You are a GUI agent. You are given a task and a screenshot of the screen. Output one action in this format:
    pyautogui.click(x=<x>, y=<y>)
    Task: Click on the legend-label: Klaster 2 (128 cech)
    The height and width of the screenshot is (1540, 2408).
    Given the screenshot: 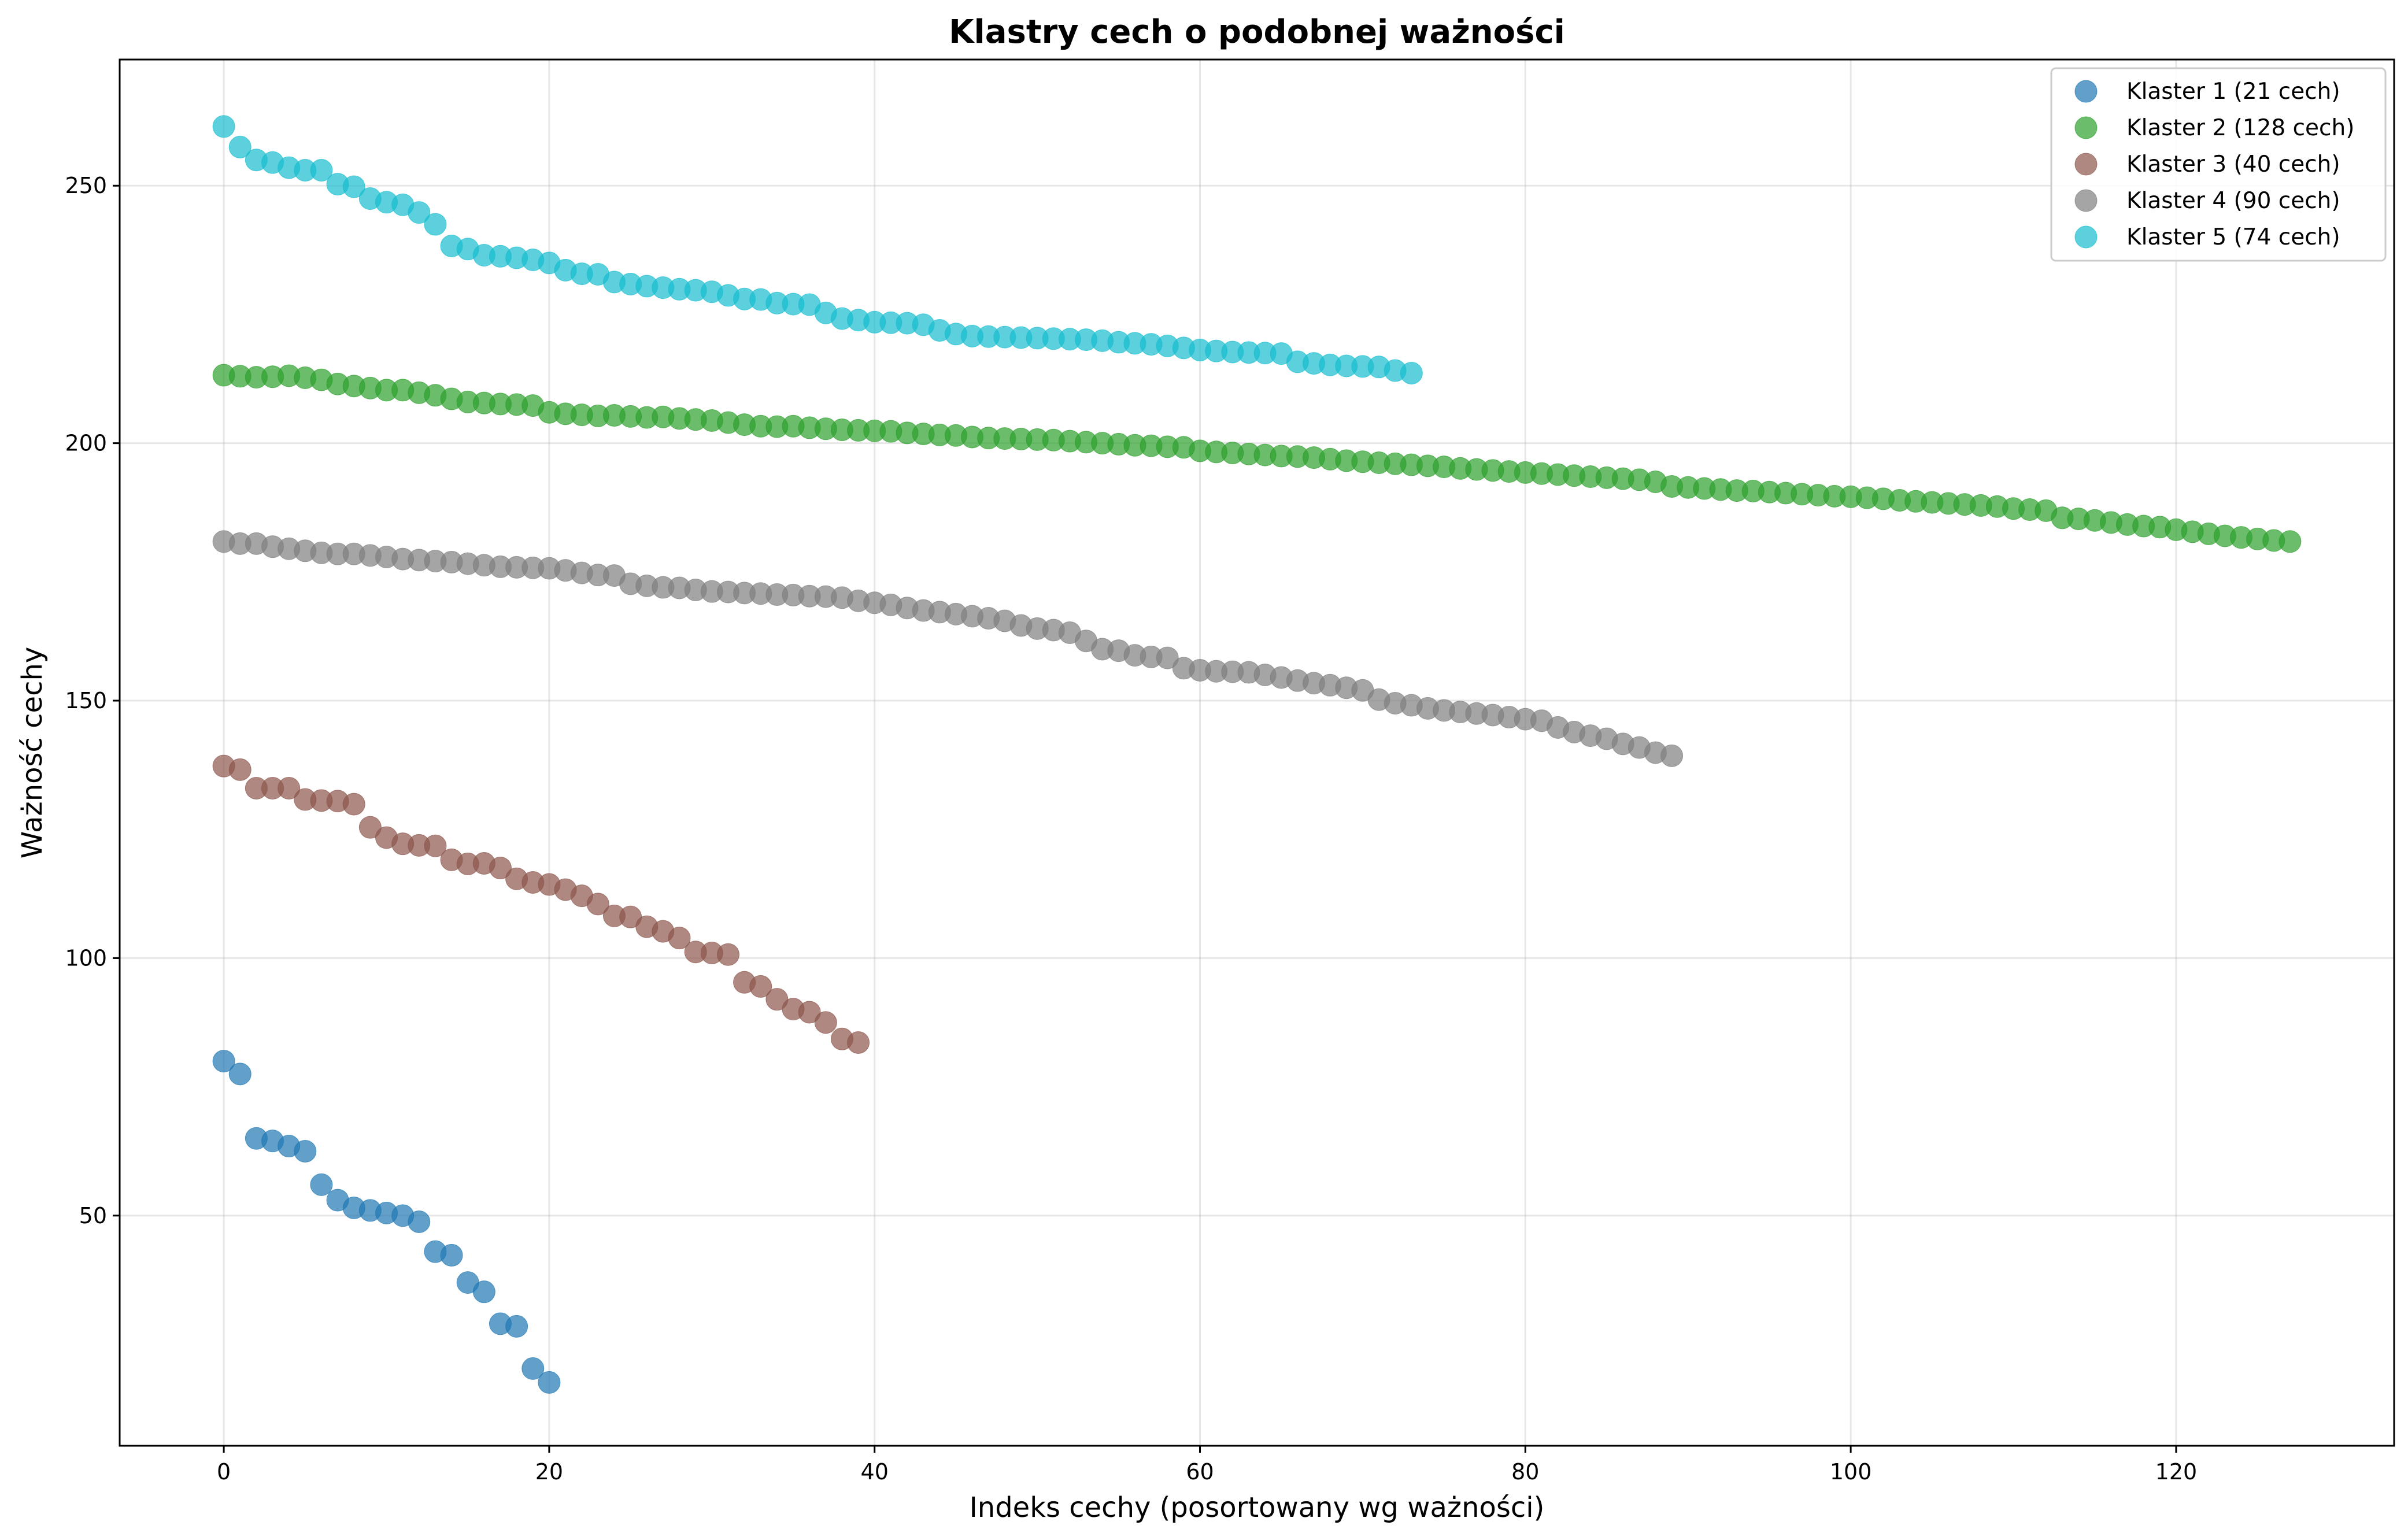 What is the action you would take?
    pyautogui.click(x=2240, y=128)
    